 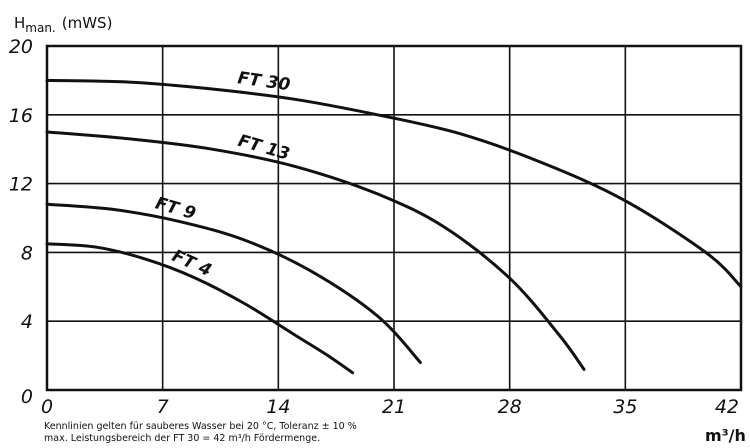 I want to click on x-tick-35: 35, so click(x=625, y=407).